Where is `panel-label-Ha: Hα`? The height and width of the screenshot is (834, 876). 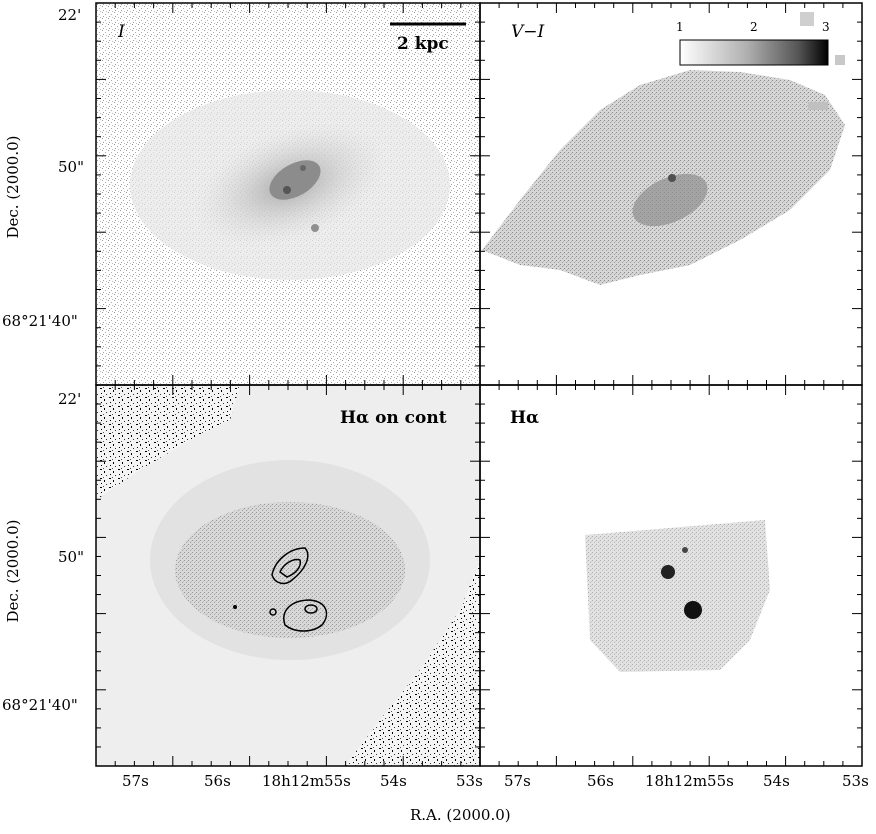 panel-label-Ha: Hα is located at coordinates (525, 418).